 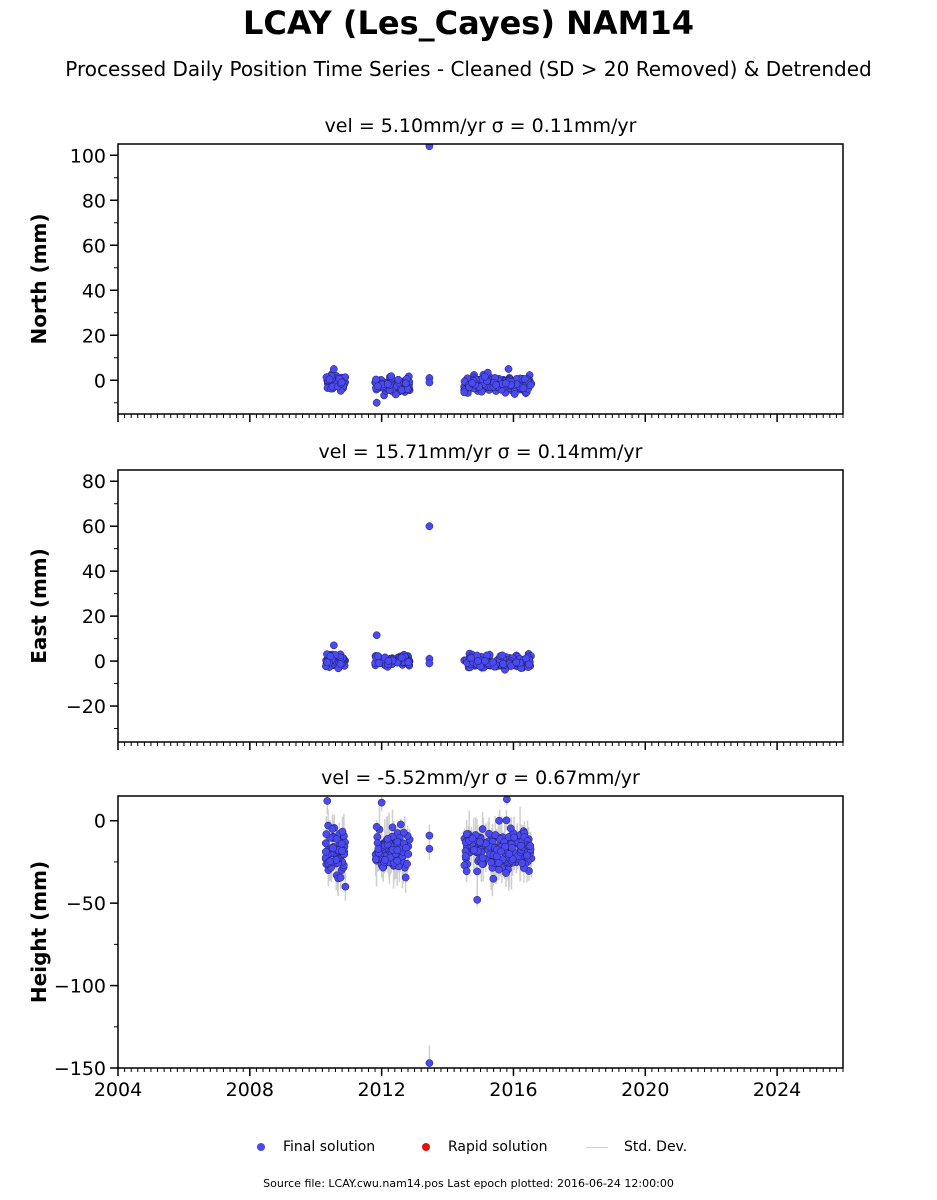 What do you see at coordinates (80, 1069) in the screenshot?
I see `y-tick-label: −150` at bounding box center [80, 1069].